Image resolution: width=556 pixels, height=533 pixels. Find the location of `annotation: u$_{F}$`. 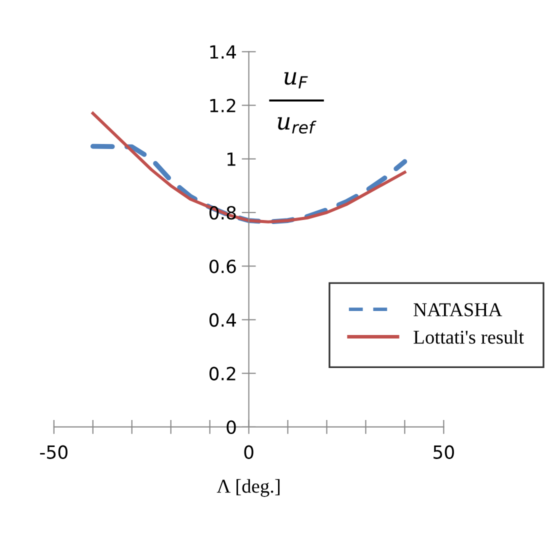

annotation: u$_{F}$ is located at coordinates (296, 80).